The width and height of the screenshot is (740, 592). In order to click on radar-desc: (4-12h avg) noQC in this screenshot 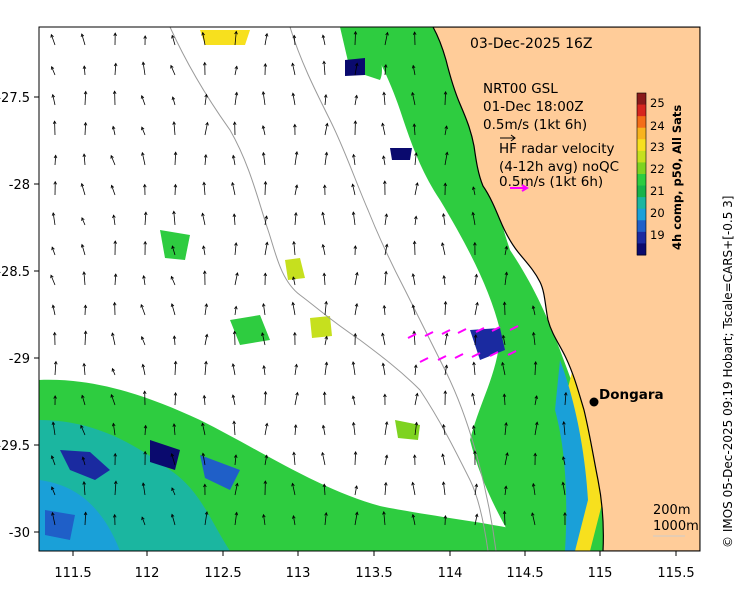, I will do `click(559, 167)`.